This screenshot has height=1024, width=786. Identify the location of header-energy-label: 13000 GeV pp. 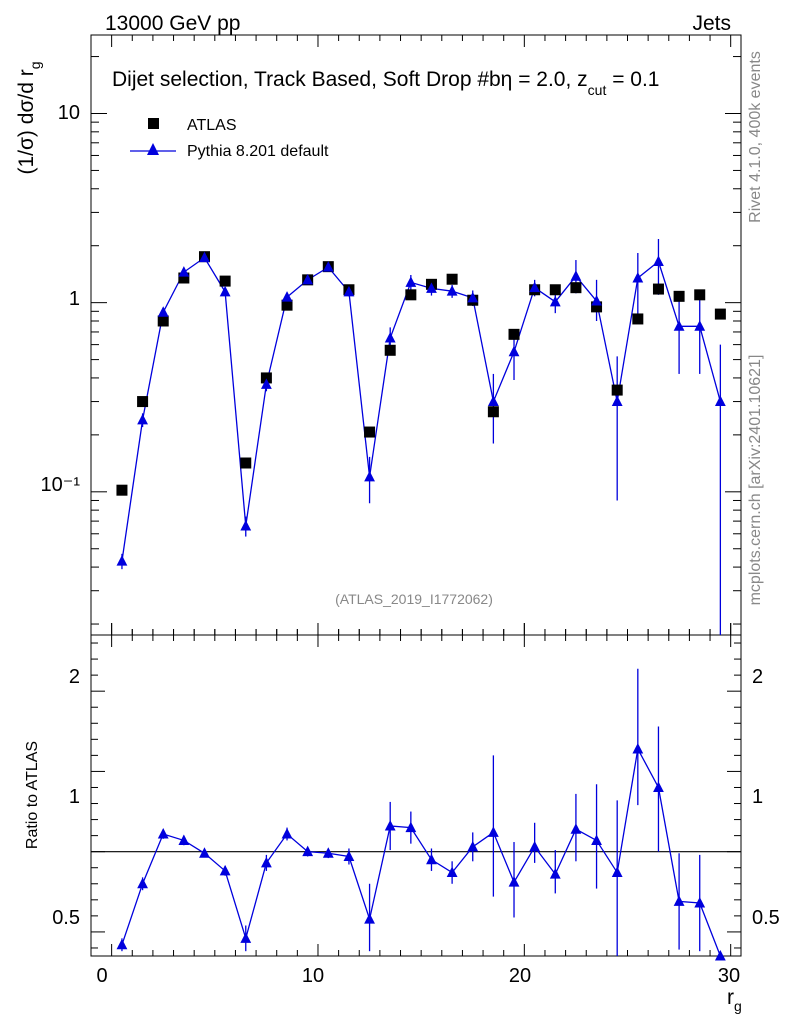
(172, 23).